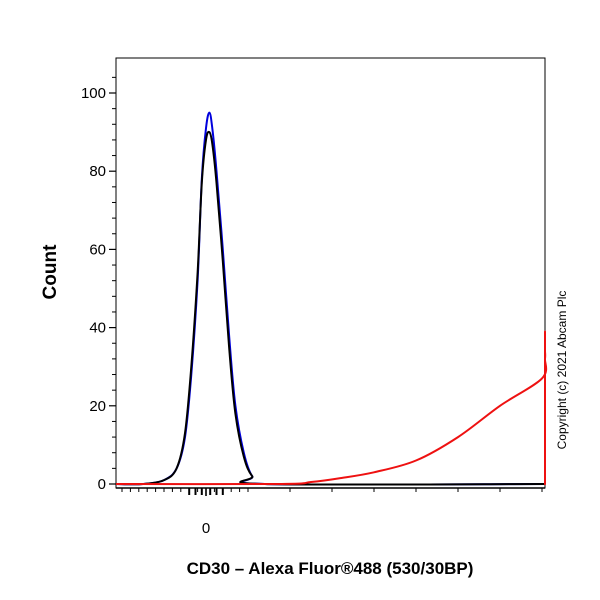 The image size is (600, 600). Describe the element at coordinates (97, 328) in the screenshot. I see `y-tick-label: 40` at that location.